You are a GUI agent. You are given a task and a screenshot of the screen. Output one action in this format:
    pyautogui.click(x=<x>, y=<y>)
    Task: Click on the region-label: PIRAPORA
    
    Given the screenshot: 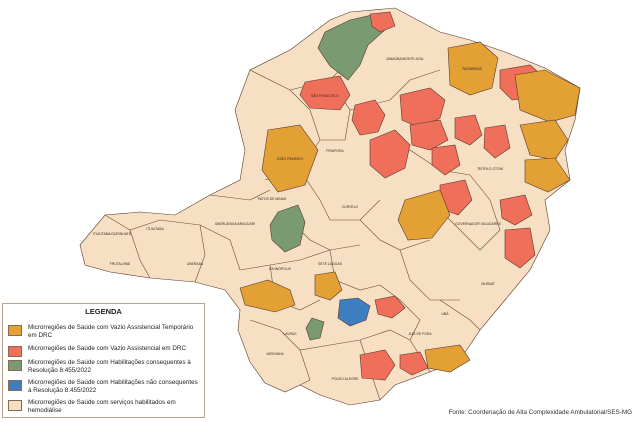 What is the action you would take?
    pyautogui.click(x=335, y=151)
    